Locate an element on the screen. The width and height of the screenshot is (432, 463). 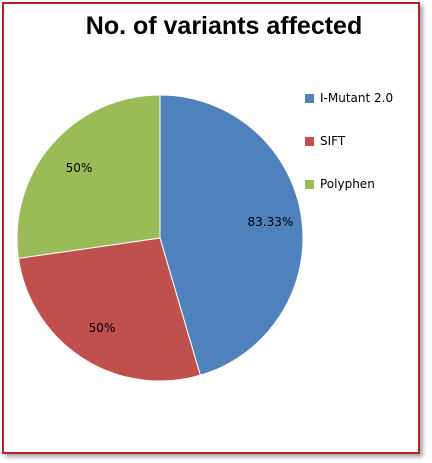
legend-label-polyphen: Polyphen is located at coordinates (347, 184).